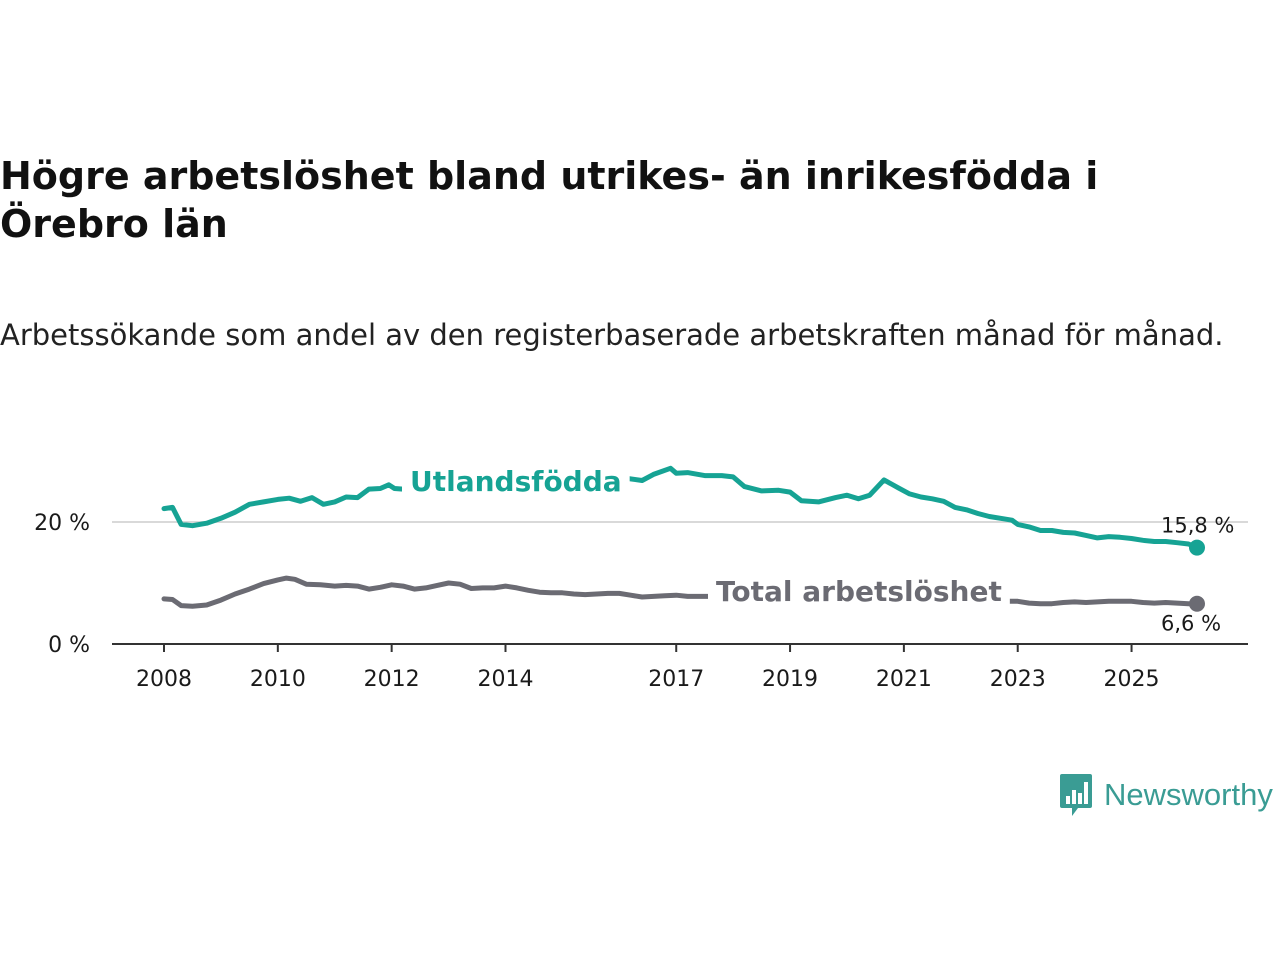 This screenshot has width=1280, height=960. What do you see at coordinates (676, 679) in the screenshot?
I see `x-tick-label: 2017` at bounding box center [676, 679].